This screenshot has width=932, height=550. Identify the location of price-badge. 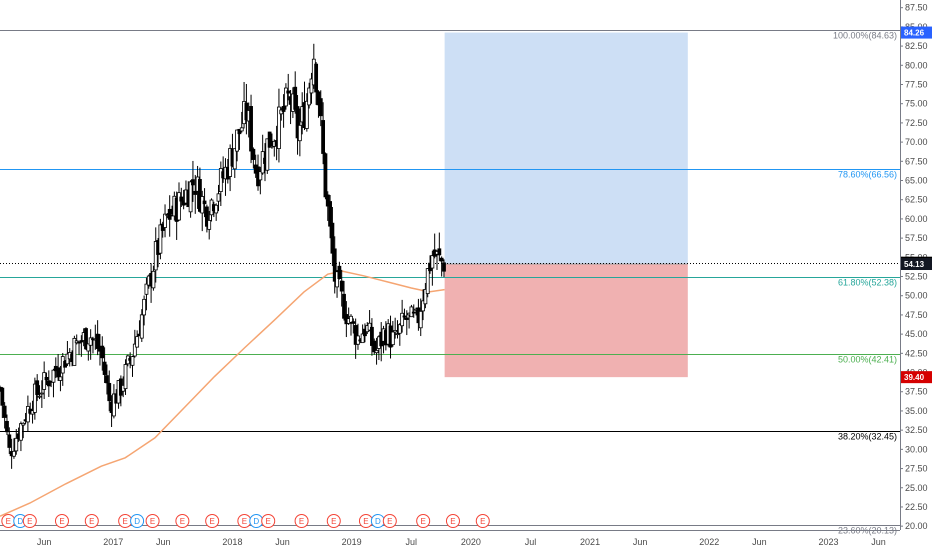
(916, 264).